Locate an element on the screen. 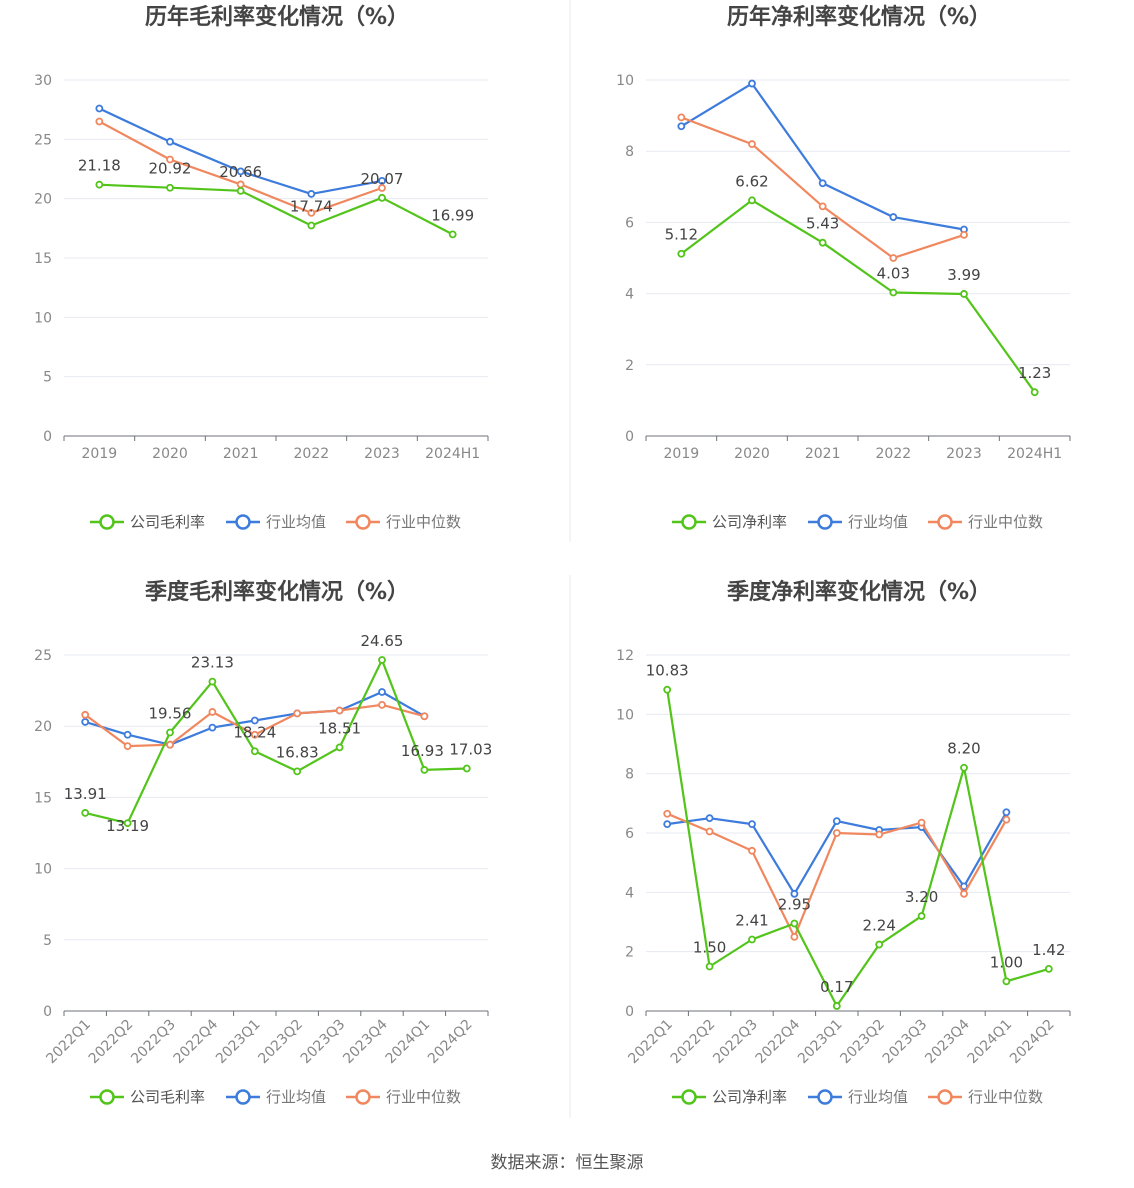 Image resolution: width=1134 pixels, height=1188 pixels. x-tick-label: 2021 is located at coordinates (823, 454).